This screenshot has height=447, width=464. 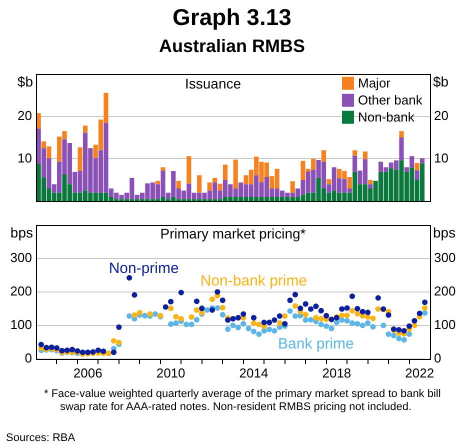 What do you see at coordinates (254, 281) in the screenshot?
I see `series-label: Non-bank prime` at bounding box center [254, 281].